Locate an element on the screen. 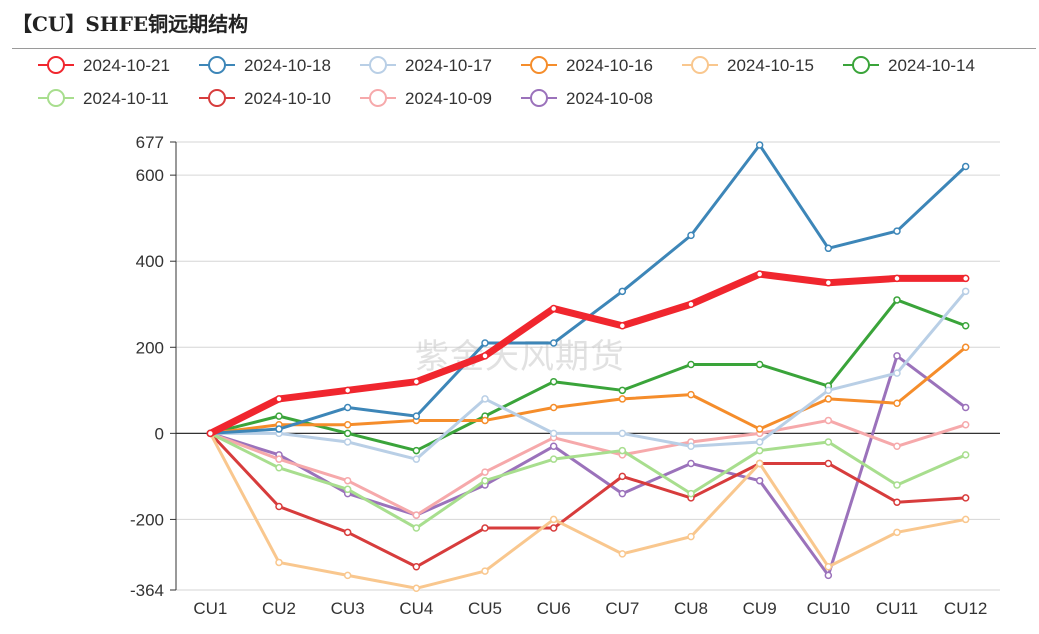 This screenshot has height=634, width=1039. legend-item: 2024-10-17 is located at coordinates (426, 65).